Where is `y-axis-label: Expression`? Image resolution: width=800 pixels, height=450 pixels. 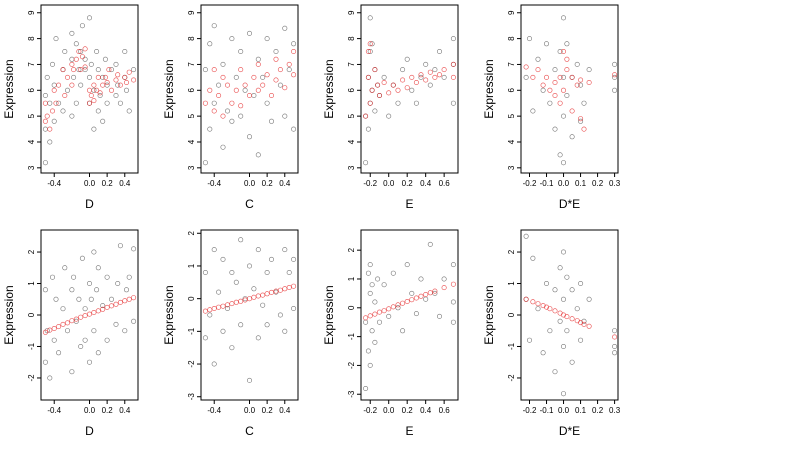 y-axis-label: Expression is located at coordinates (329, 314).